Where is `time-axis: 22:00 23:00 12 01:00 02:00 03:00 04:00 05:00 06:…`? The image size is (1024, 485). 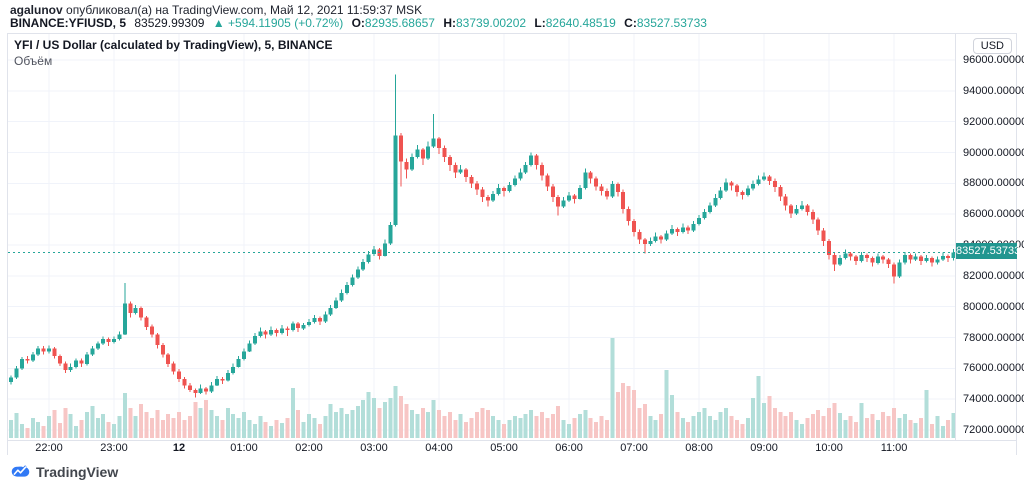 time-axis: 22:00 23:00 12 01:00 02:00 03:00 04:00 05:00 06:… is located at coordinates (512, 447).